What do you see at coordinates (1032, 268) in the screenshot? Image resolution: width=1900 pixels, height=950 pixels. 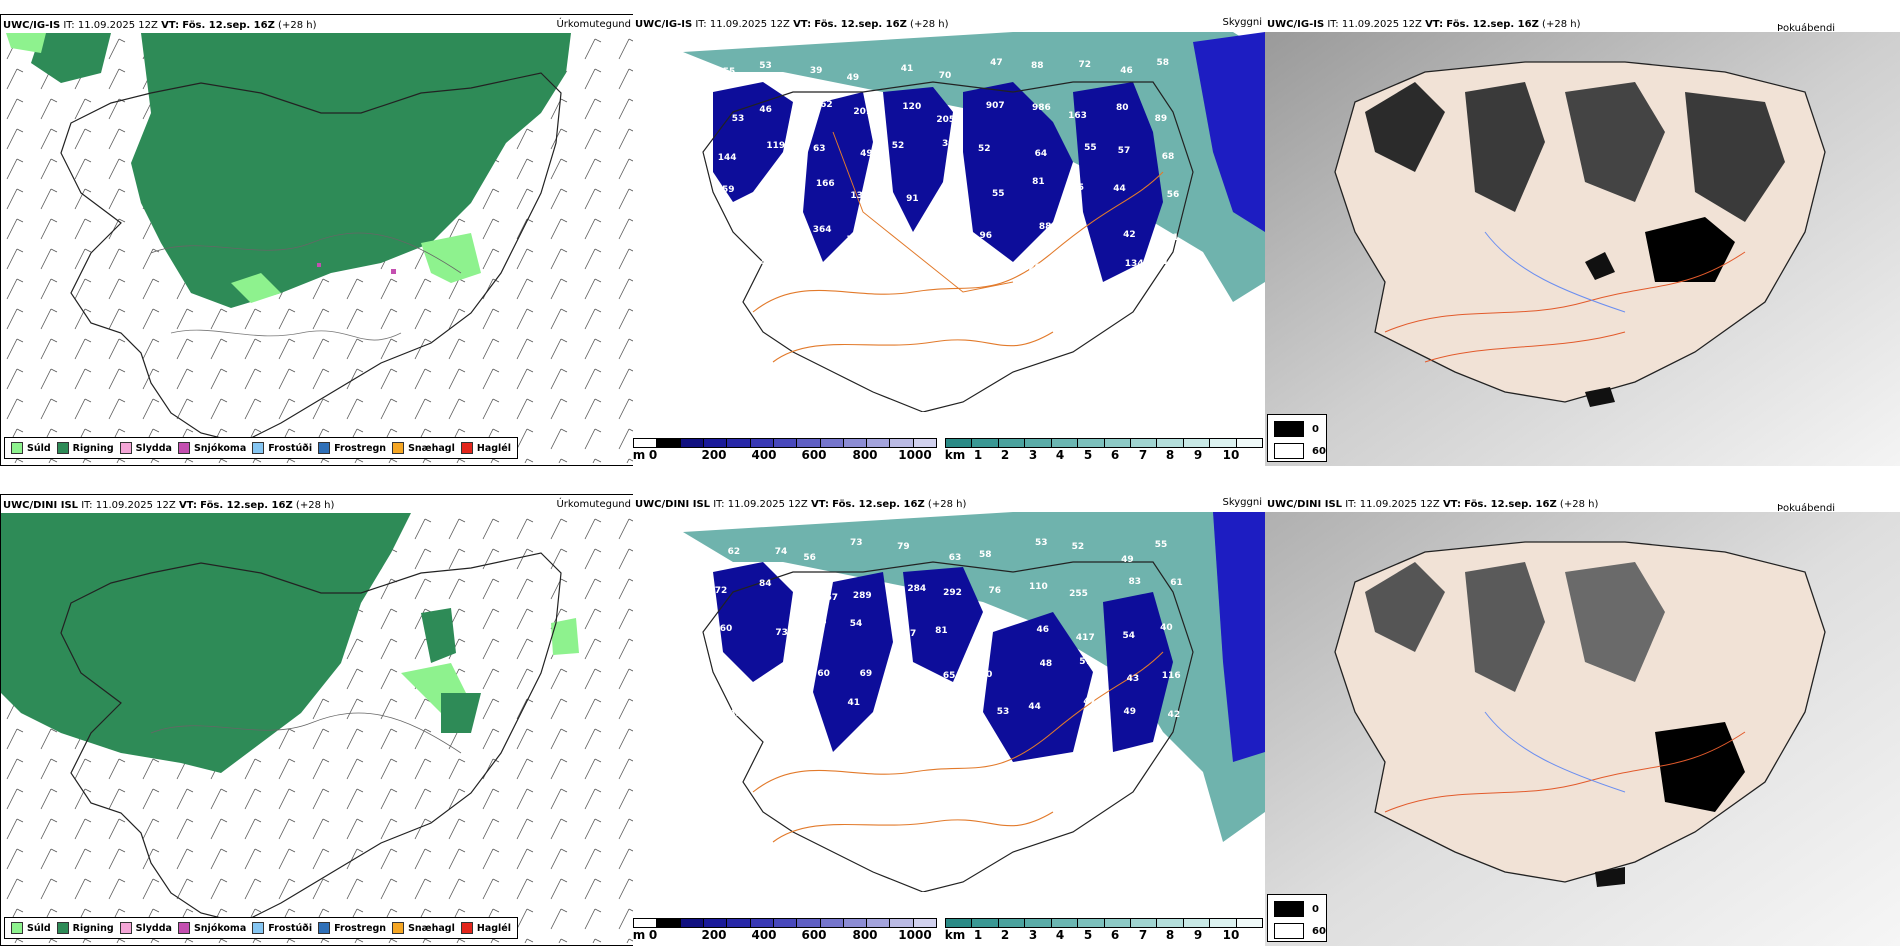 I see `cloud-height-label: 120` at bounding box center [1032, 268].